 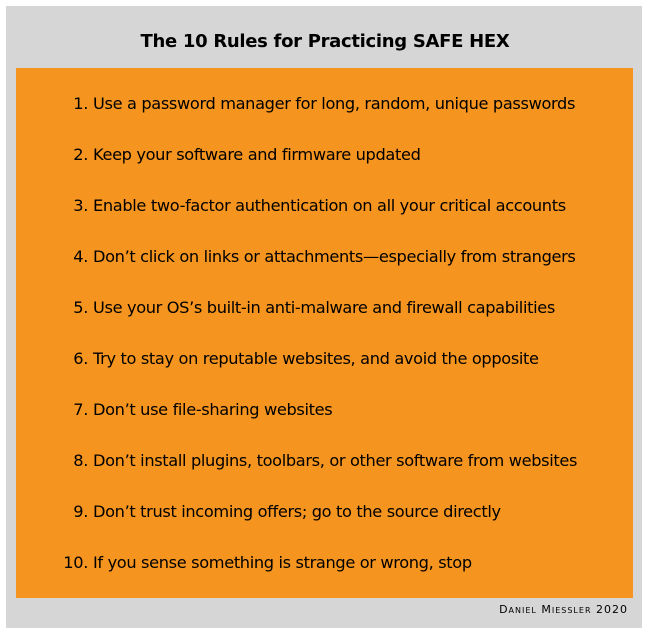 What do you see at coordinates (213, 409) in the screenshot?
I see `rule-text: Don’t use file-sharing websites` at bounding box center [213, 409].